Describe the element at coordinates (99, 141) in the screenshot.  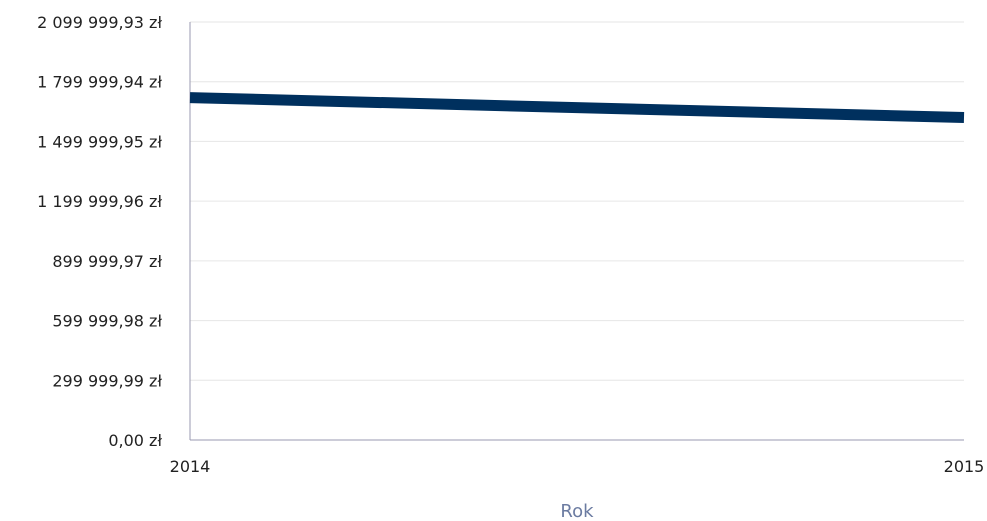
I see `y-tick-label-5: 1 499 999,95 zł` at that location.